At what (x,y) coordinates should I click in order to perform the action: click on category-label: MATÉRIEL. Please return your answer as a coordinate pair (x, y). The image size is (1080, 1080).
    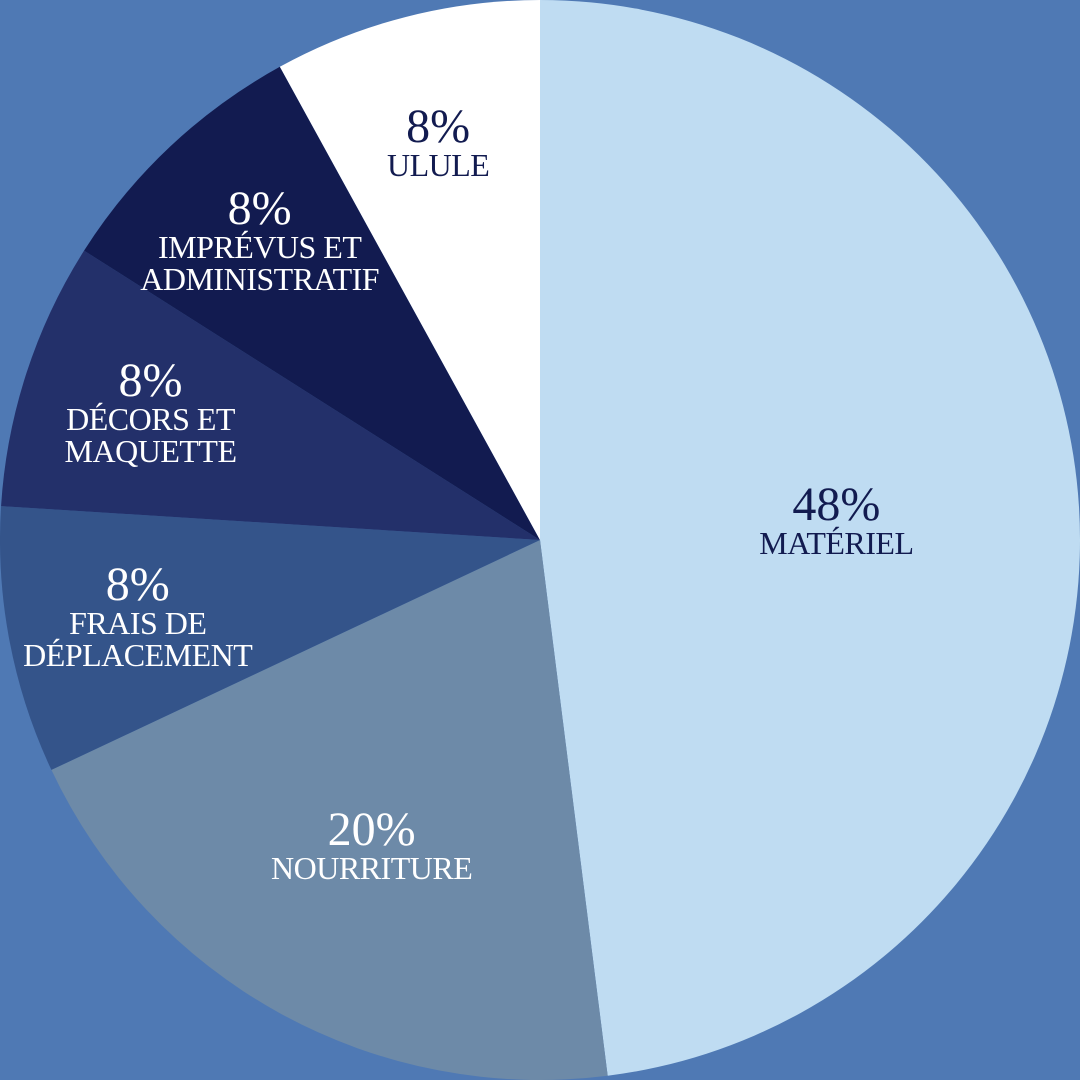
    Looking at the image, I should click on (836, 543).